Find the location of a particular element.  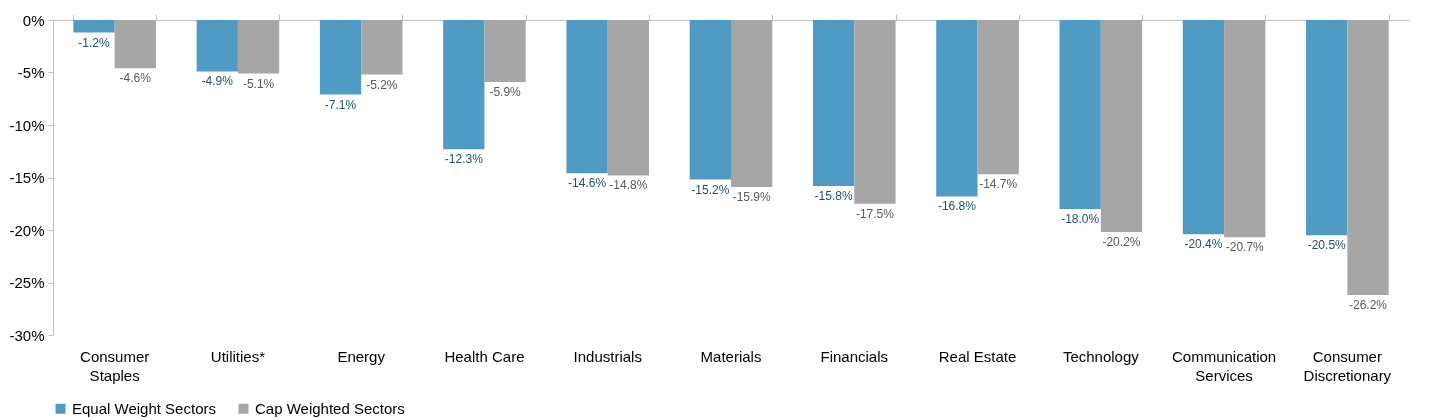

y-tick-label: -20% is located at coordinates (27, 230).